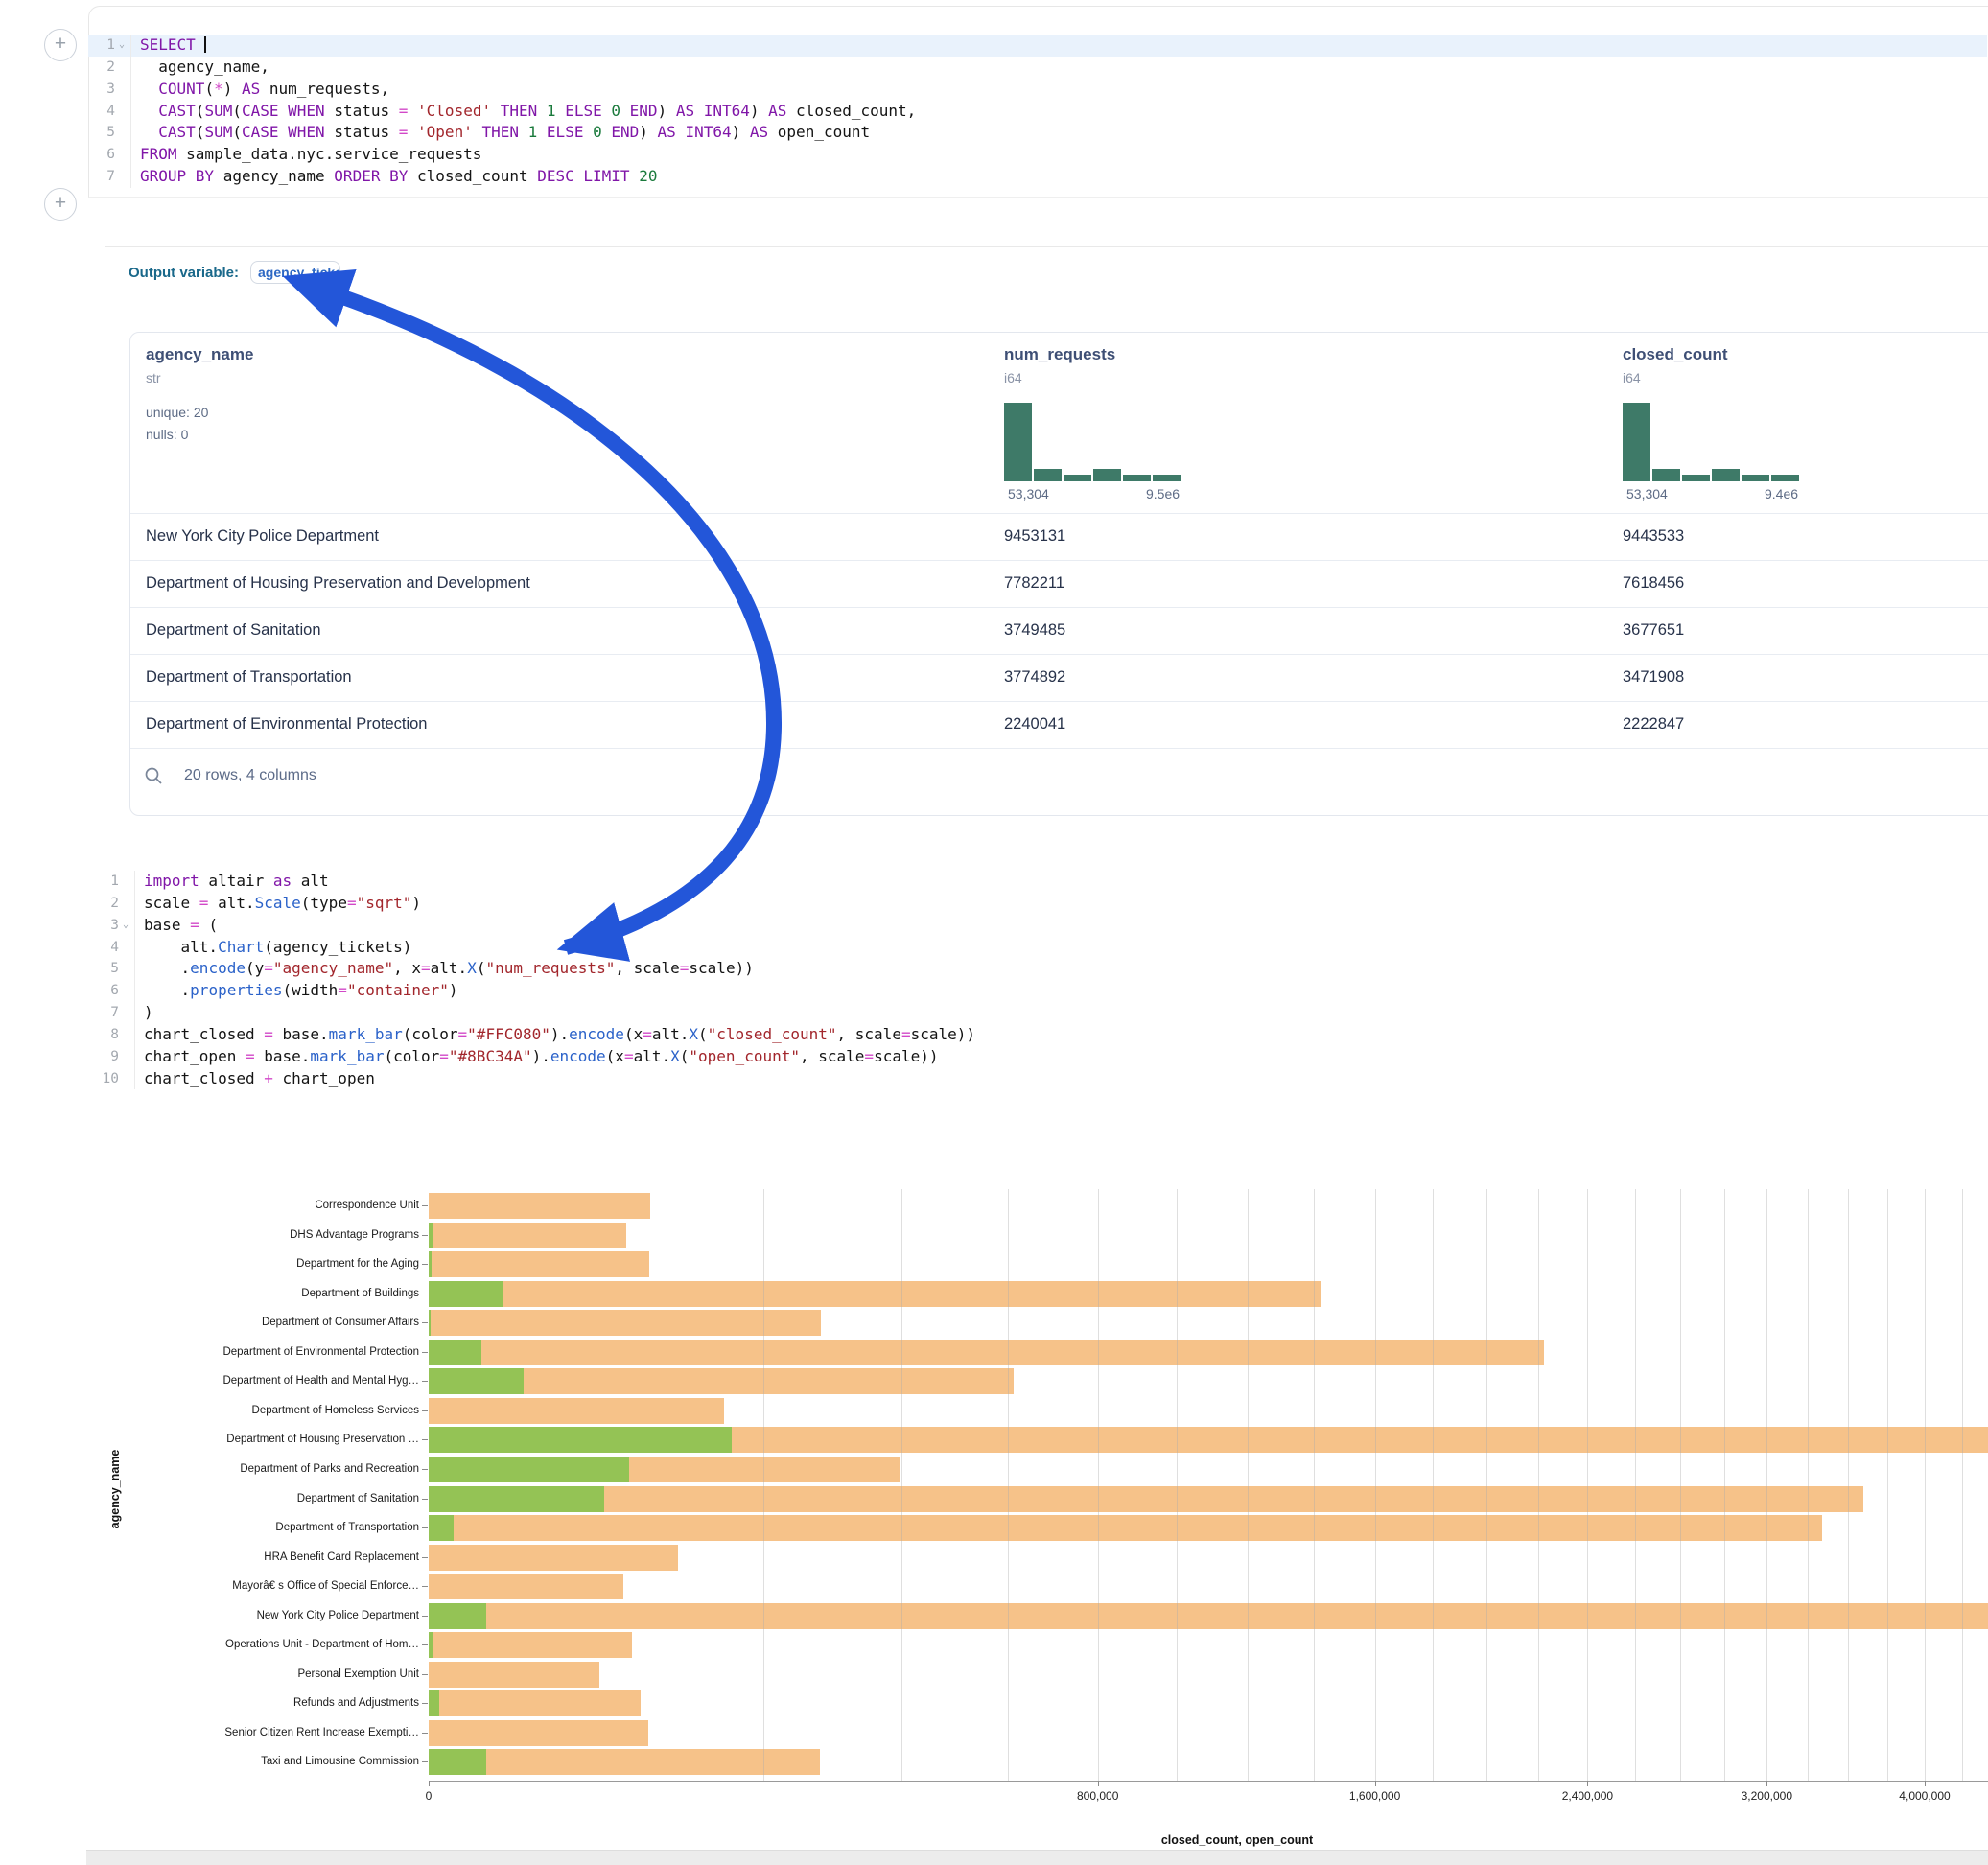  Describe the element at coordinates (330, 1469) in the screenshot. I see `y-axis-label: Department of Parks and Recreation` at that location.